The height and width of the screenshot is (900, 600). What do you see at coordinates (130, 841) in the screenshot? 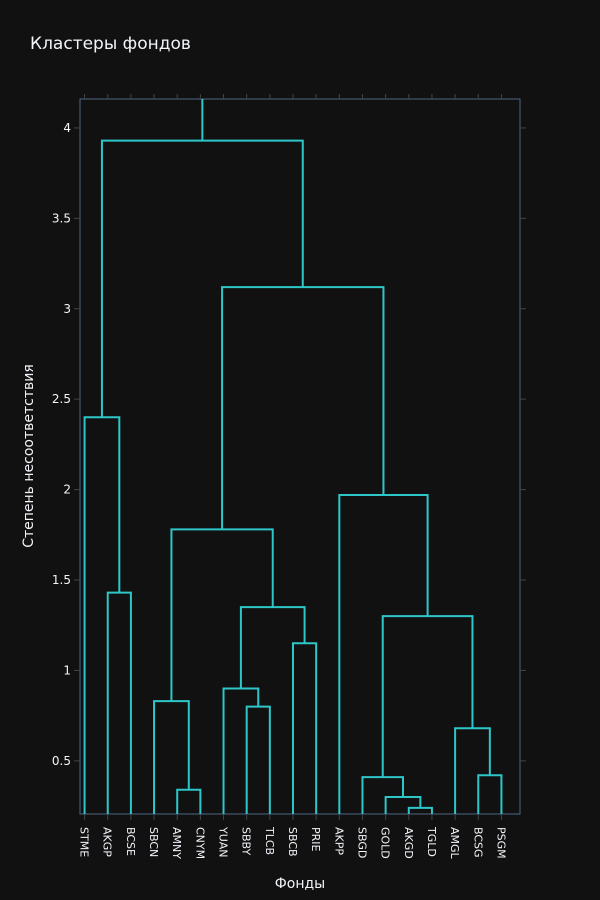
I see `x-tick-label: BCSE` at bounding box center [130, 841].